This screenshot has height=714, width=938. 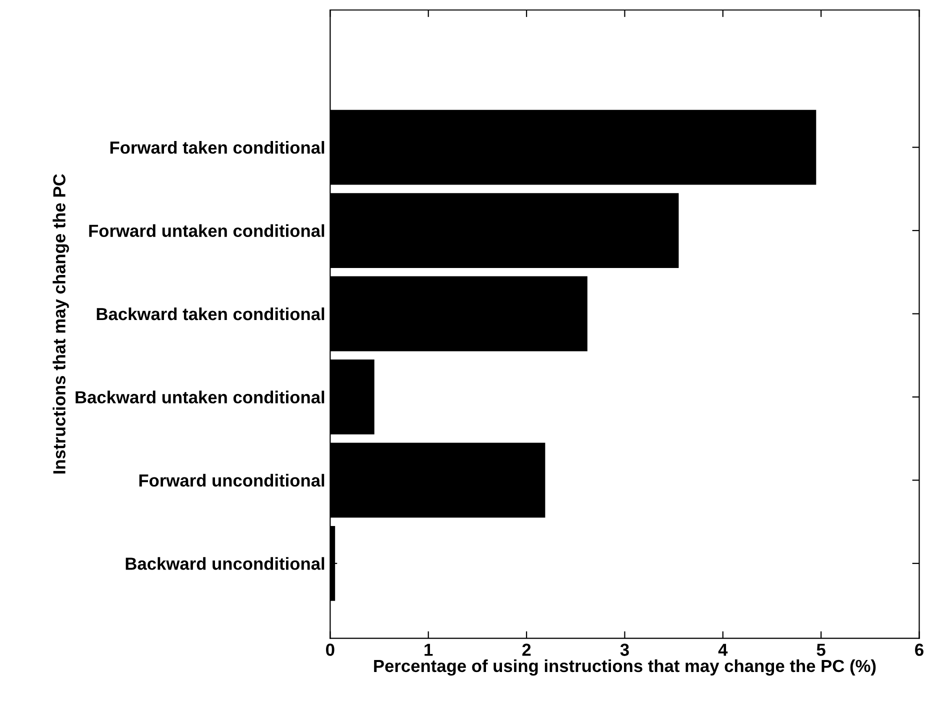 What do you see at coordinates (200, 397) in the screenshot?
I see `y-tick-label: Backward untaken conditional` at bounding box center [200, 397].